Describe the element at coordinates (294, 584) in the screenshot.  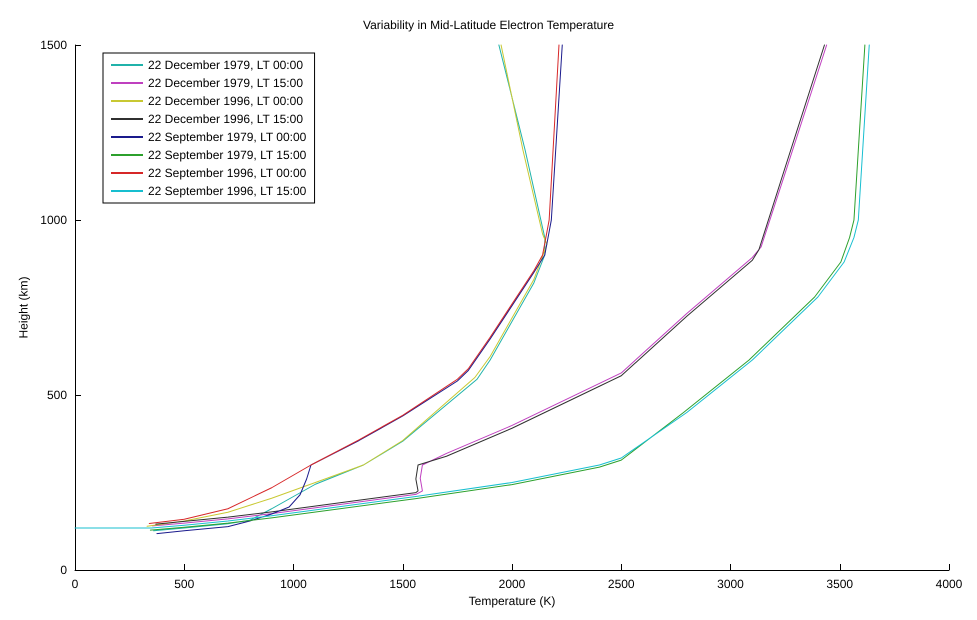
I see `x-tick-label: 1000` at that location.